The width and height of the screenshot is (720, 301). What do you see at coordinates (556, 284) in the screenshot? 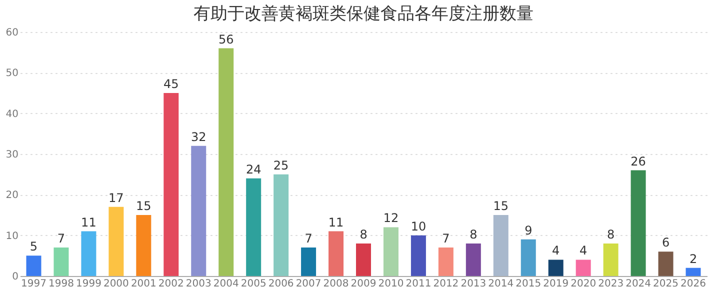
I see `x-tick-label: 2019` at bounding box center [556, 284].